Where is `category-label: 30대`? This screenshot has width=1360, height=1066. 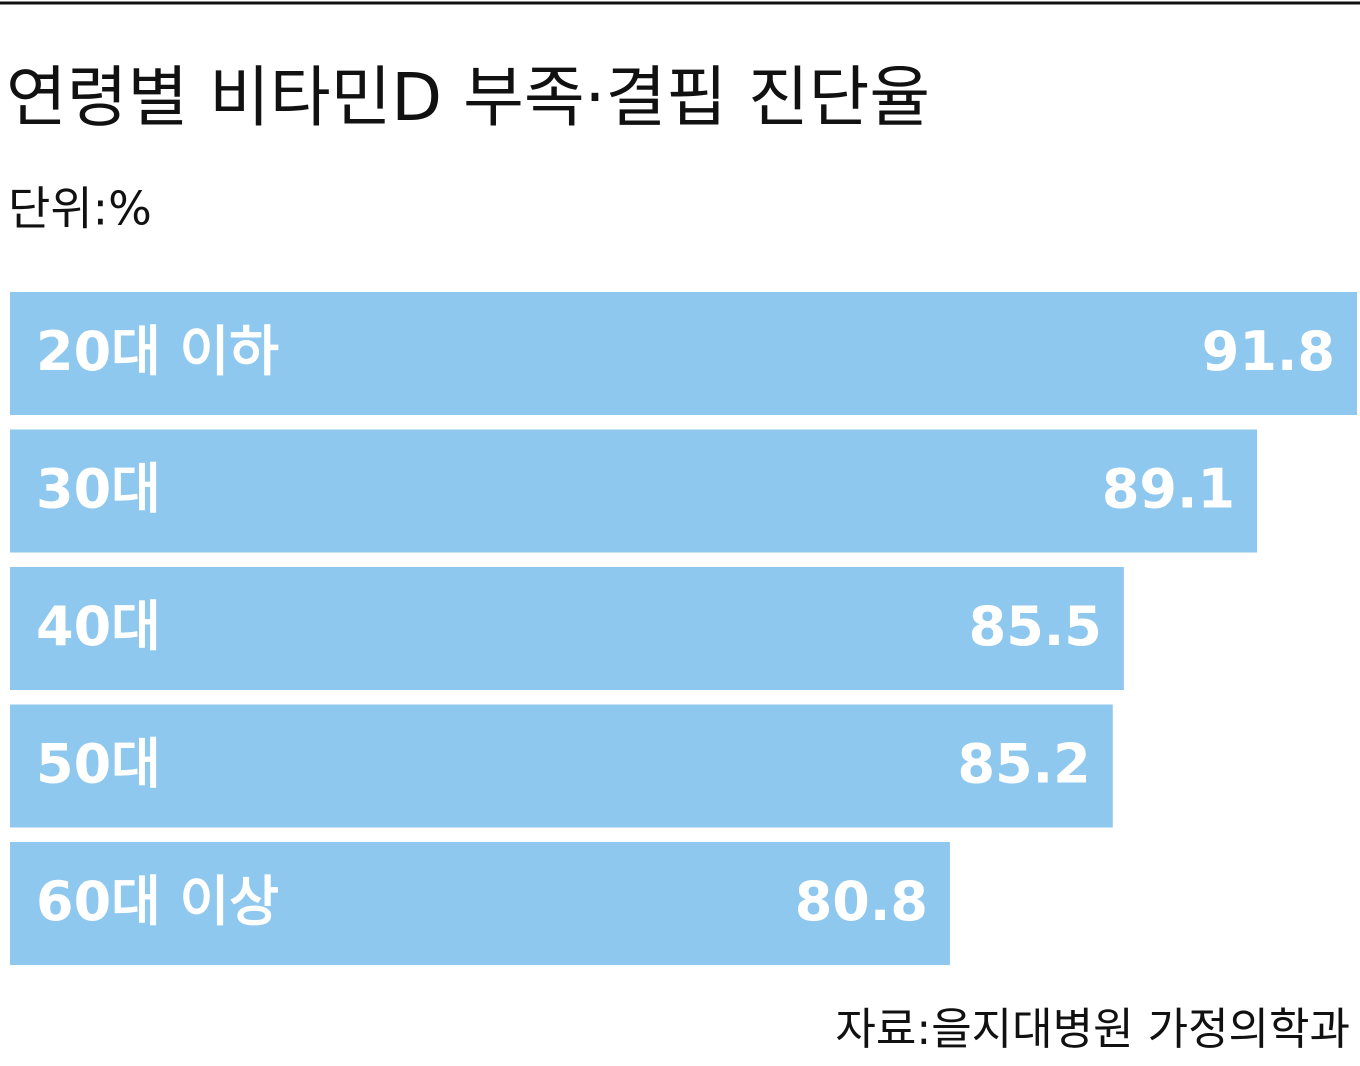
category-label: 30대 is located at coordinates (98, 489).